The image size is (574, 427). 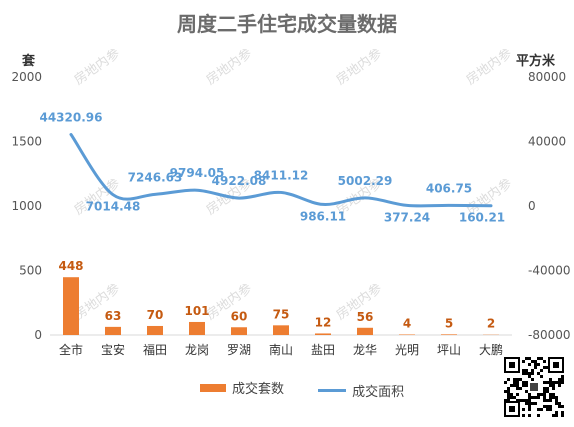 I want to click on watermark-0: 房地内参, so click(x=97, y=66).